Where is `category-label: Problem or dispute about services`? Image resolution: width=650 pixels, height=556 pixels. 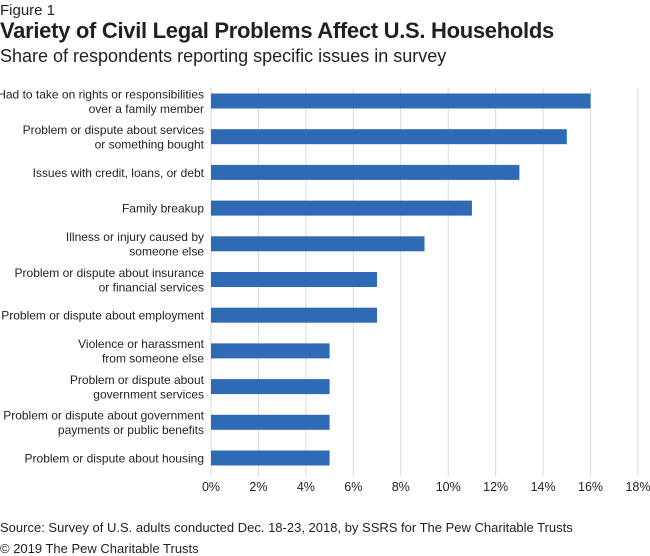 category-label: Problem or dispute about services is located at coordinates (113, 130).